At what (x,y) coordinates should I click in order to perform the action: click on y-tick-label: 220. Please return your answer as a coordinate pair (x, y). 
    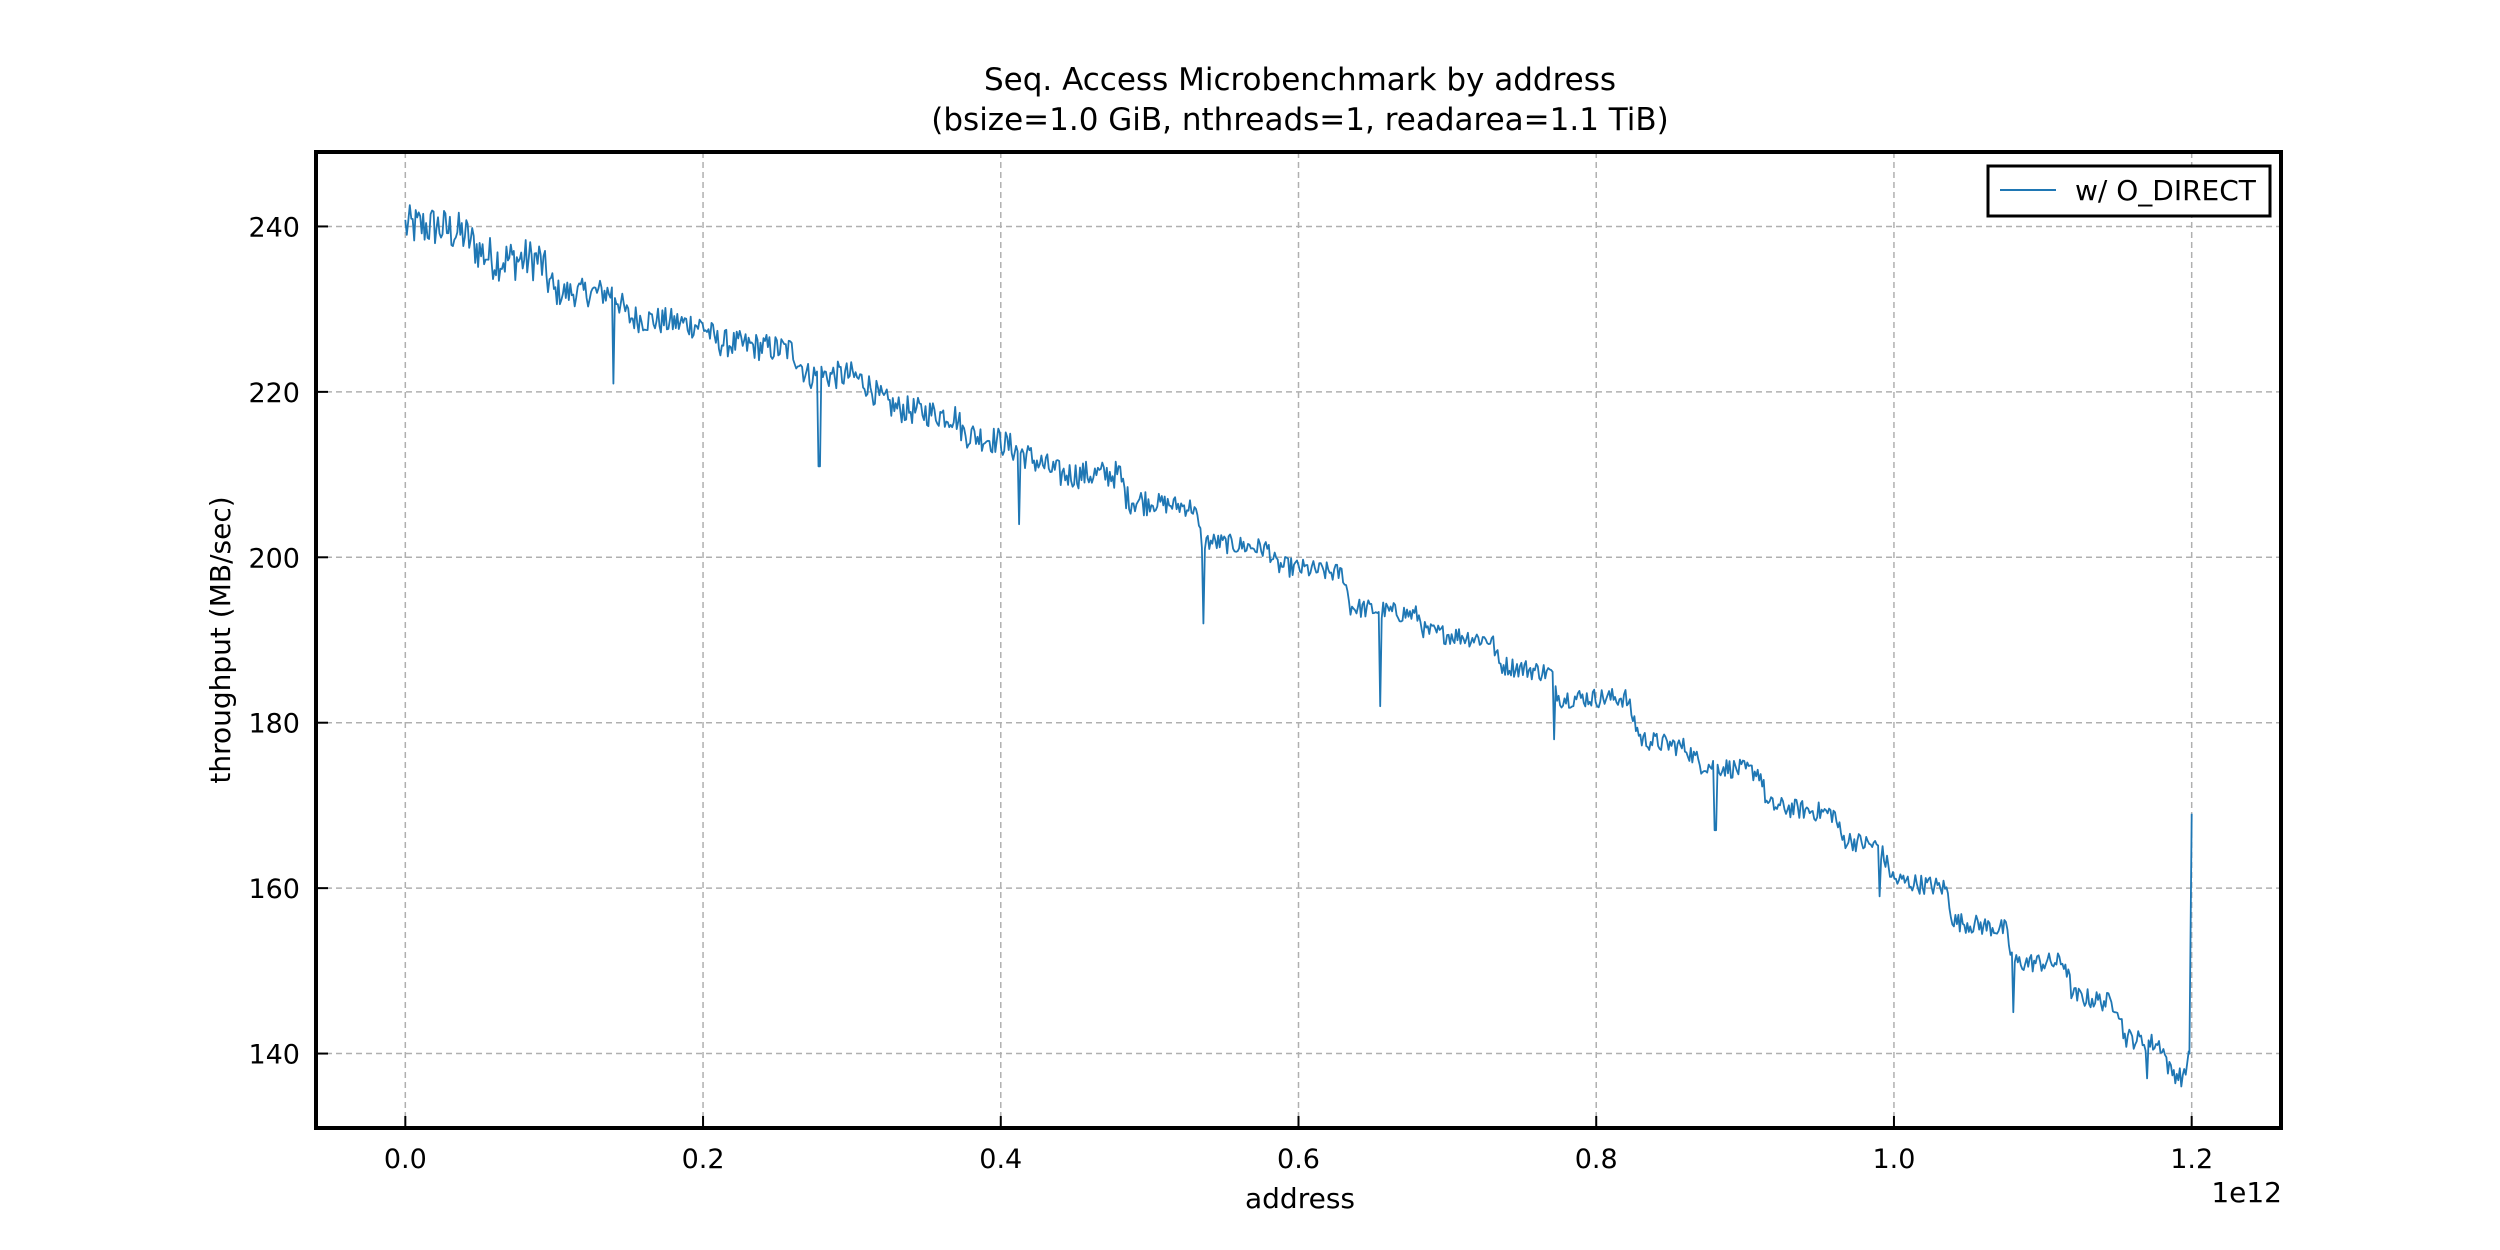
    Looking at the image, I should click on (274, 393).